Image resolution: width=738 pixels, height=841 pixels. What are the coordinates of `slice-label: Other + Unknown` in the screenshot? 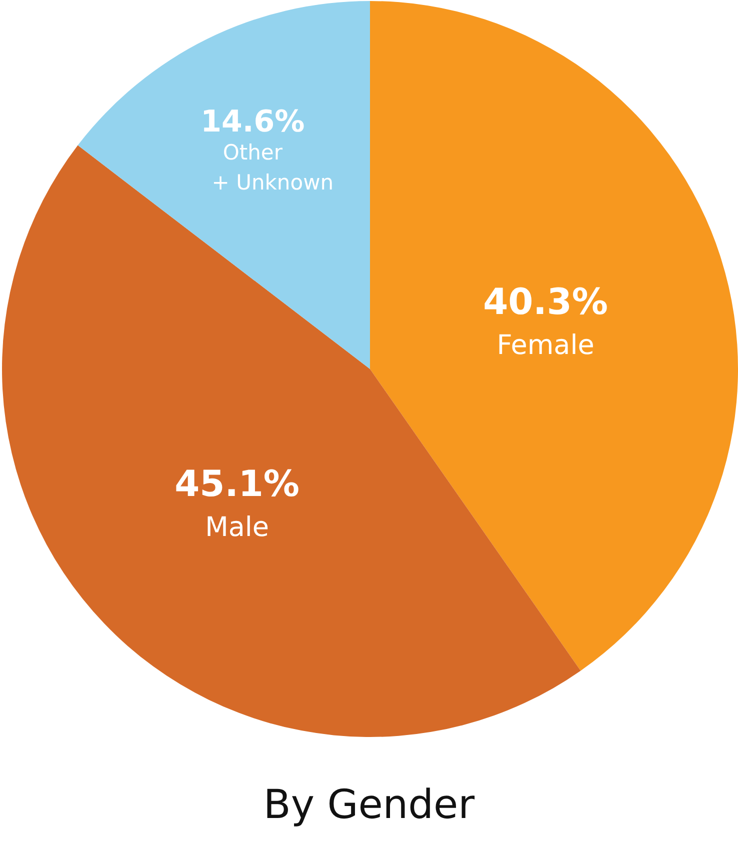 It's located at (273, 167).